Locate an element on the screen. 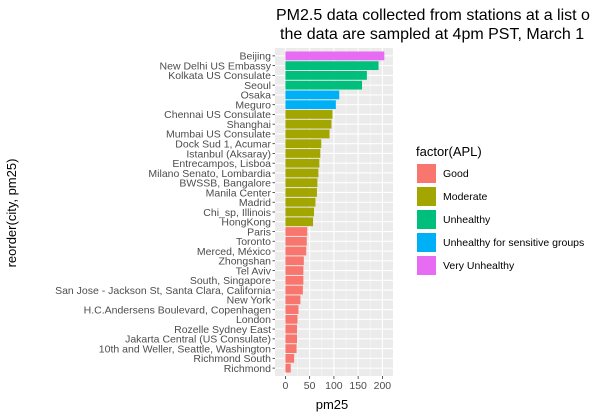 This screenshot has height=418, width=615. x-tick-label: 50 is located at coordinates (310, 386).